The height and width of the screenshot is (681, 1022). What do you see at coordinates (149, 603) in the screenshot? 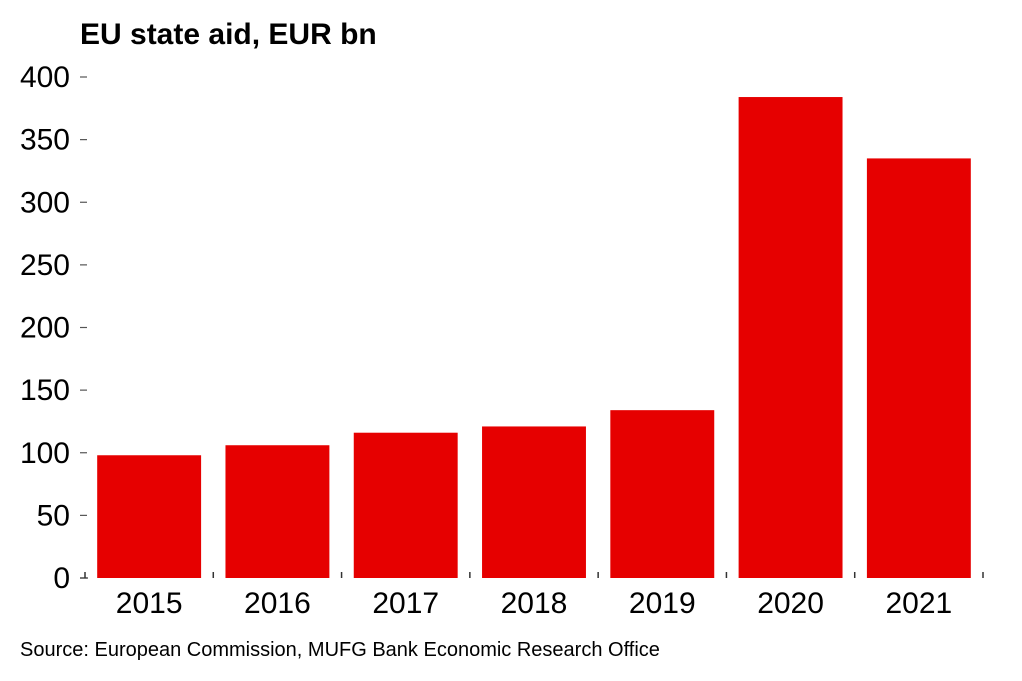
I see `x-tick-label: 2015` at bounding box center [149, 603].